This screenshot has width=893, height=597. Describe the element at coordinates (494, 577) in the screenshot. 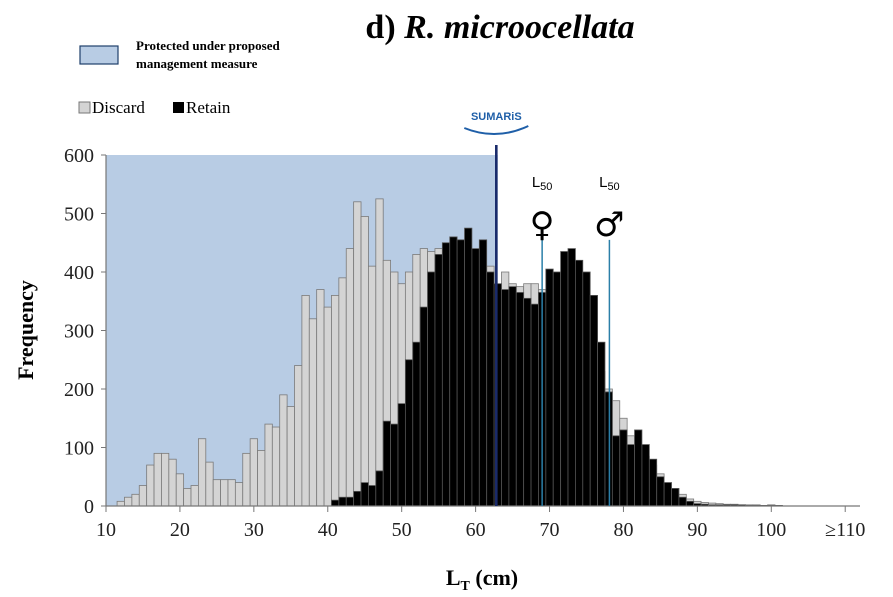

I see `x-axis-label-unit: (cm)` at that location.